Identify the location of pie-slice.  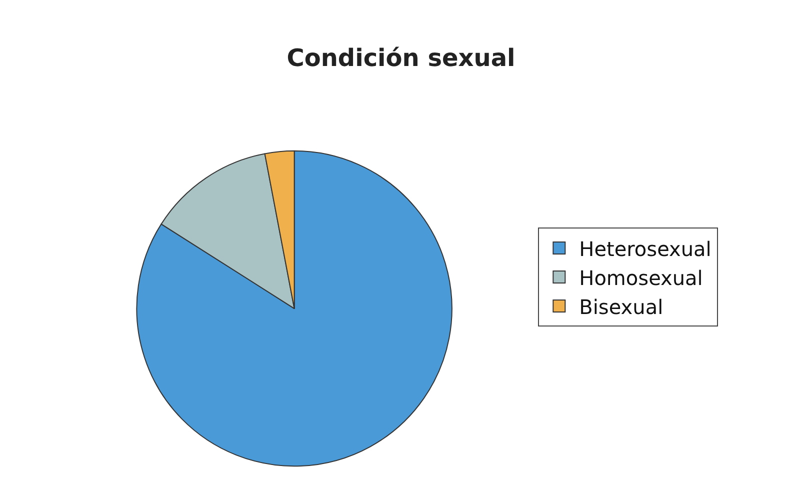
(227, 231).